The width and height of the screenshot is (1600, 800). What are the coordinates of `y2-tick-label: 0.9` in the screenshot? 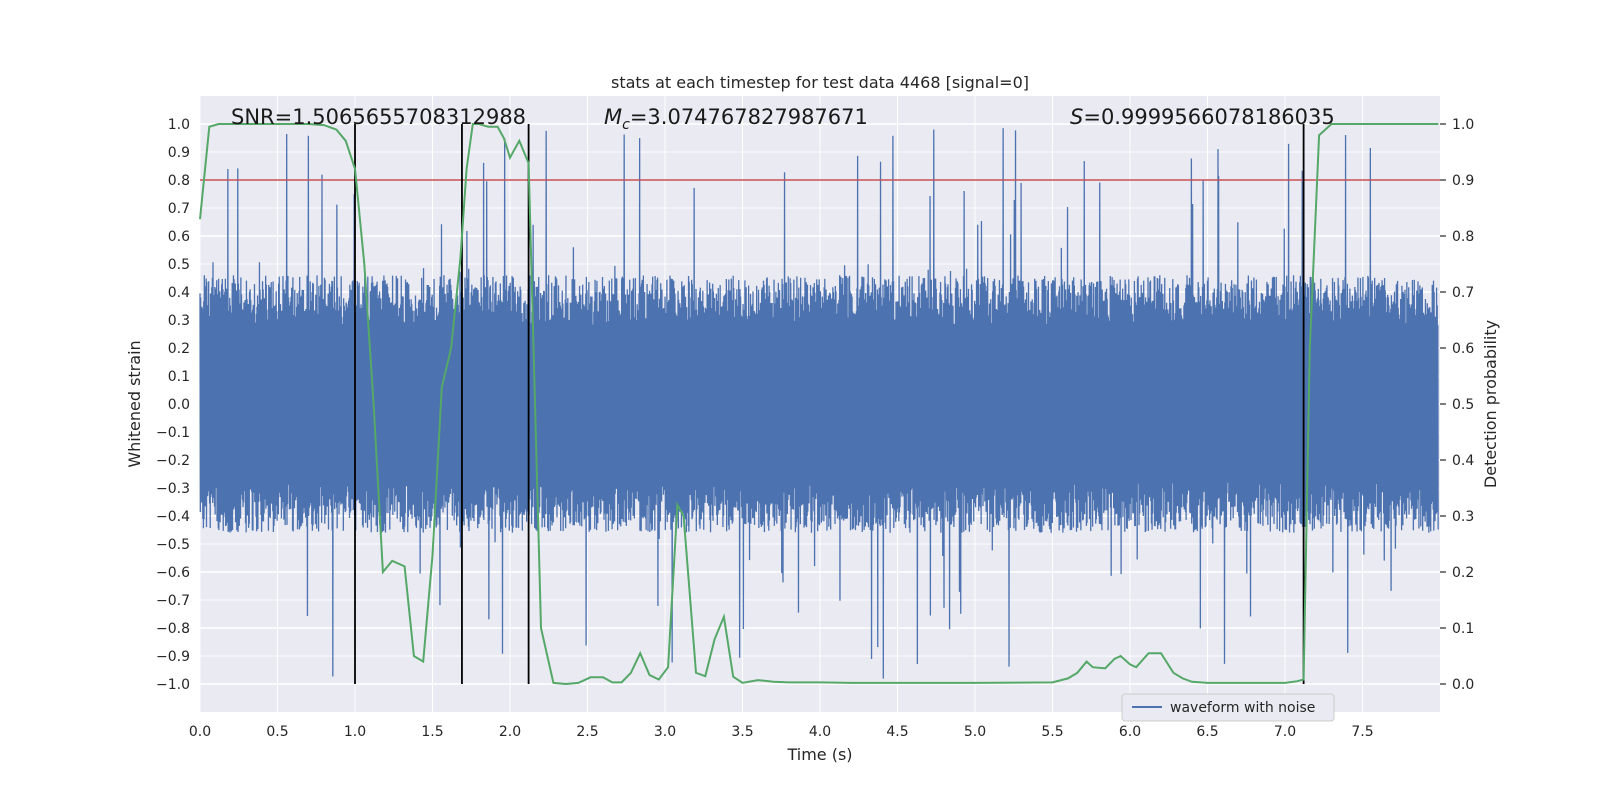 It's located at (1463, 181).